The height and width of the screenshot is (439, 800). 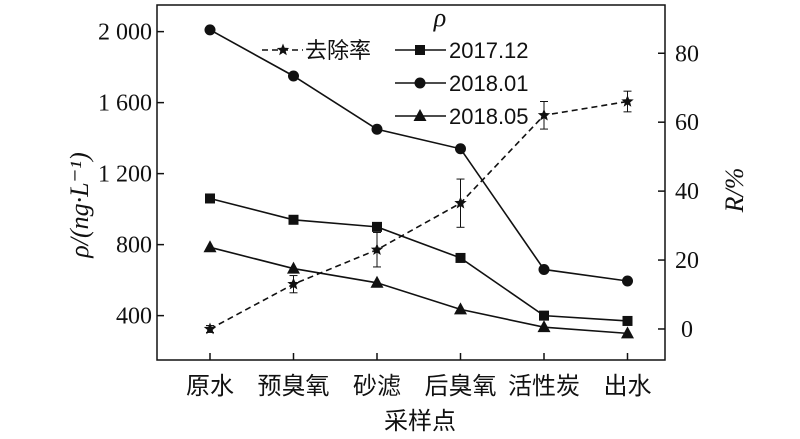 I want to click on legend-label: 2018.05, so click(x=489, y=116).